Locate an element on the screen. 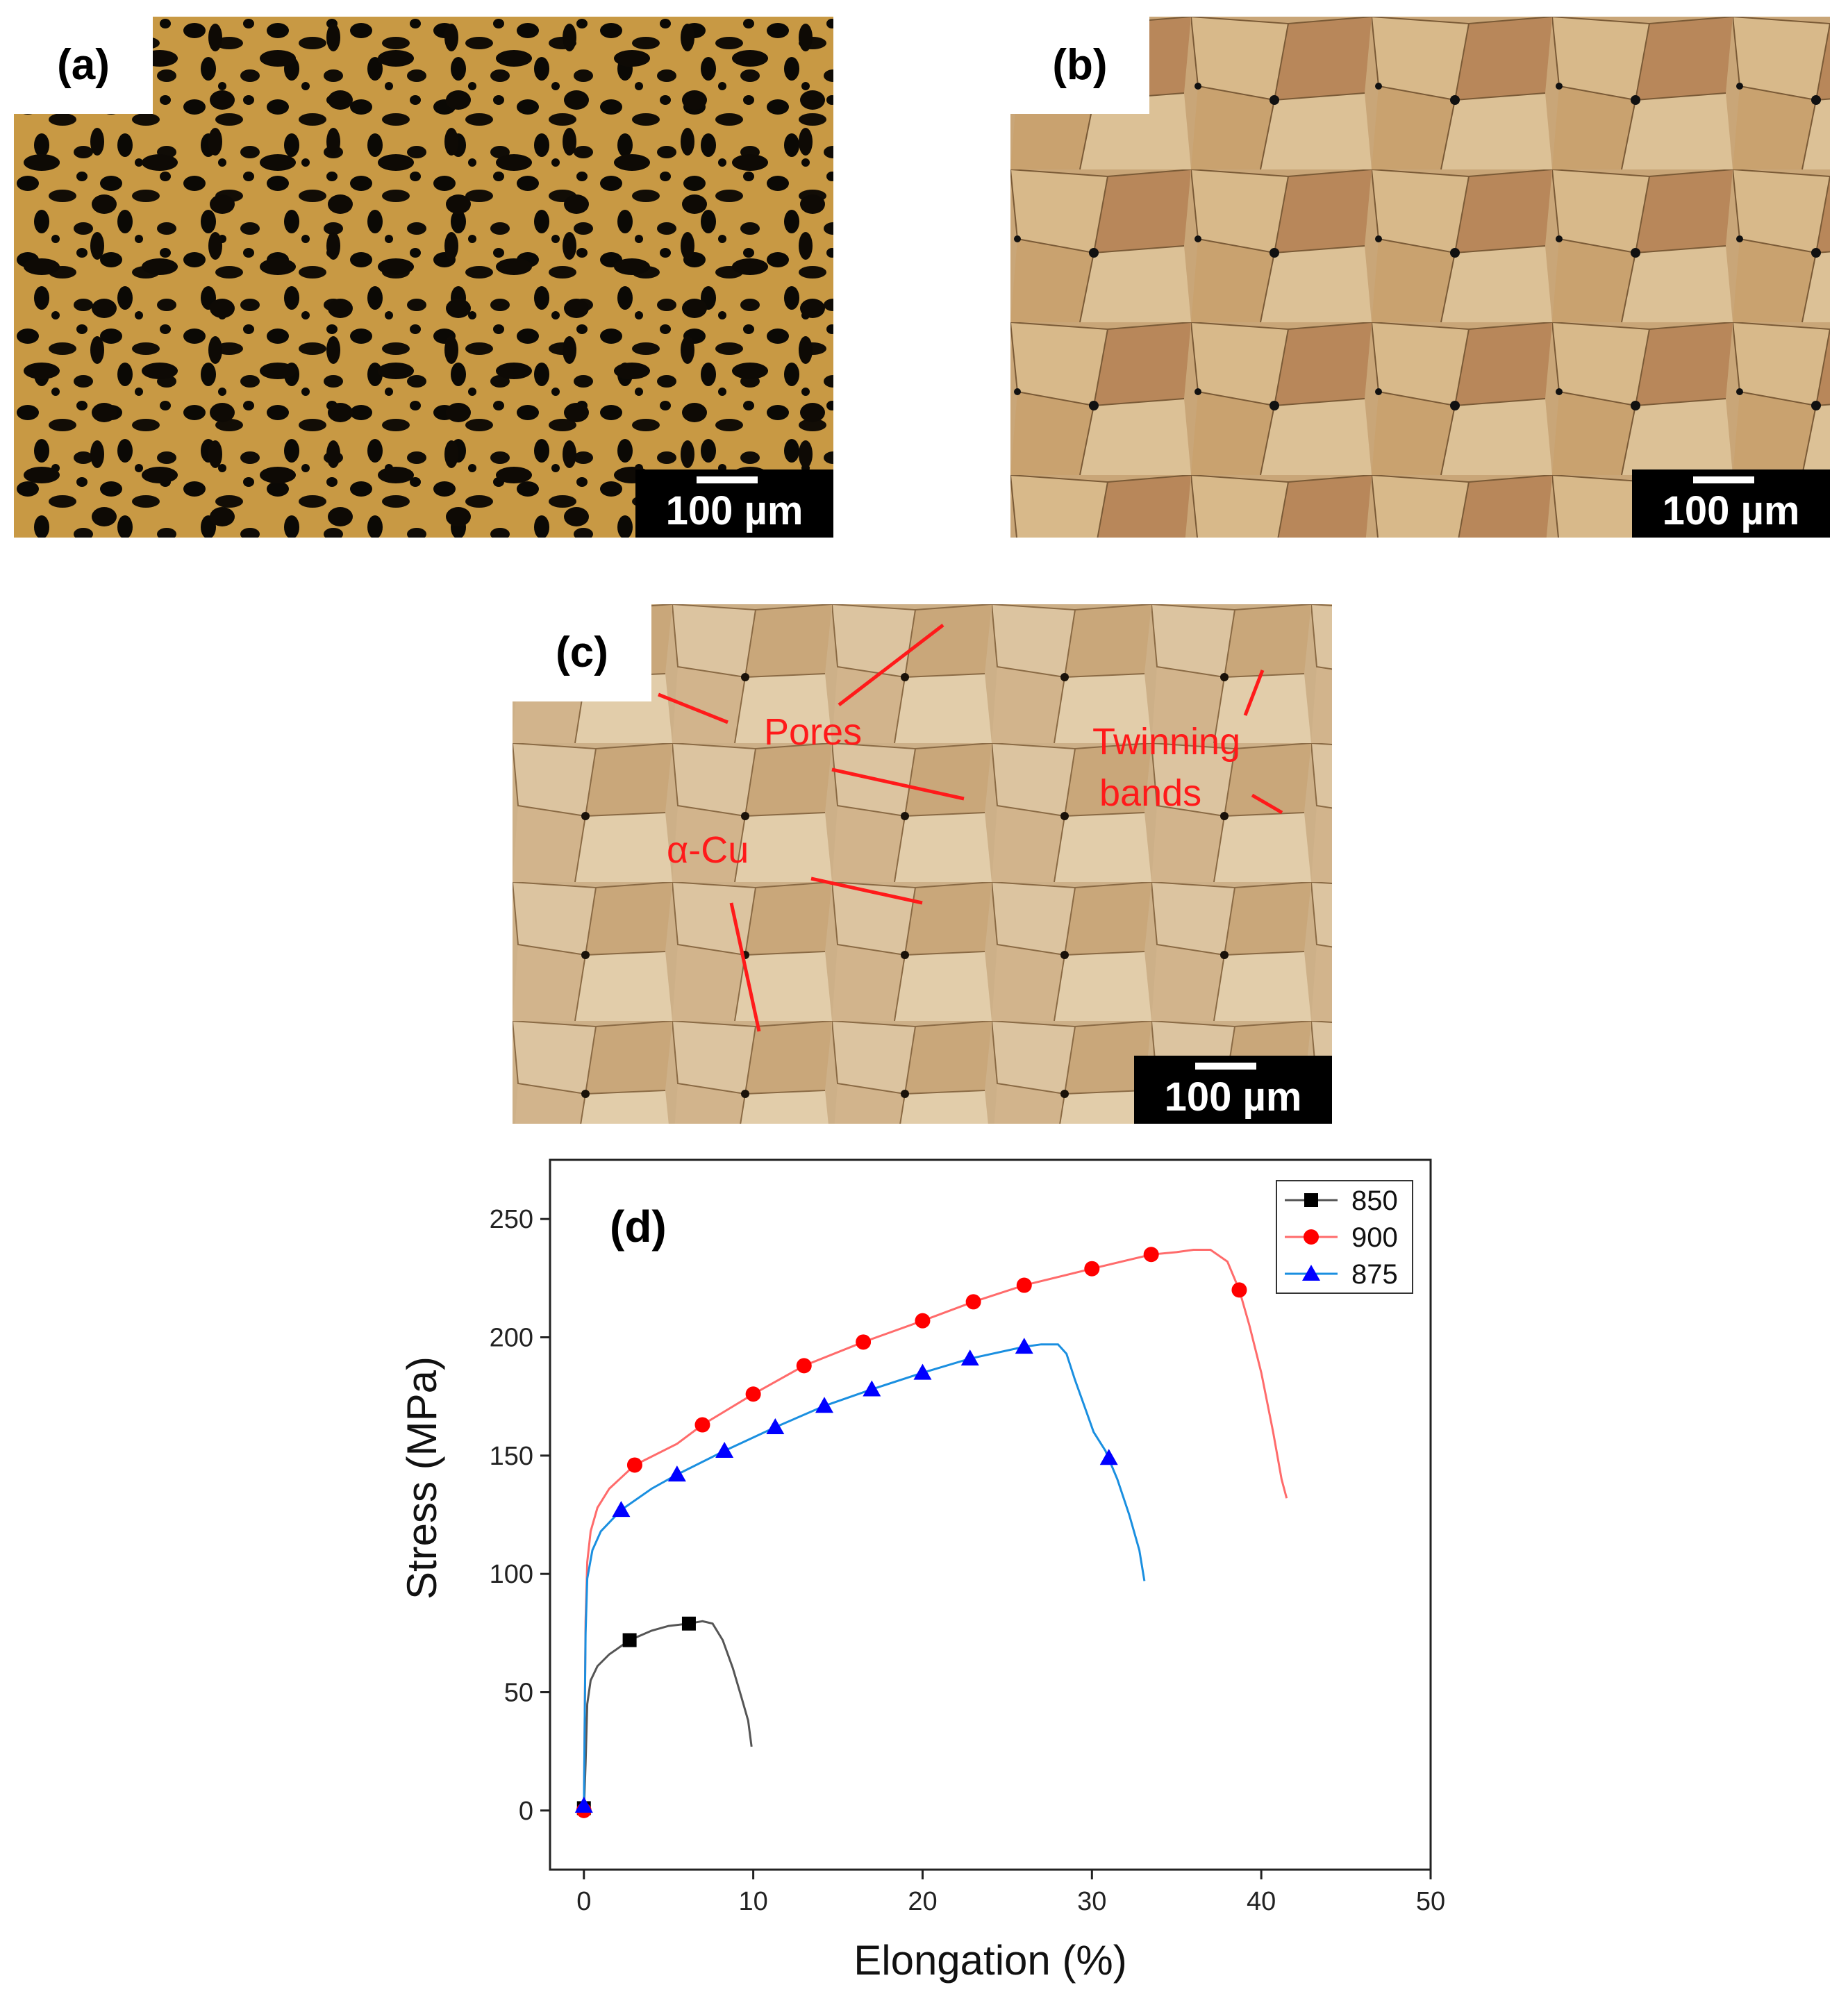 The height and width of the screenshot is (2003, 1848). y-tick-label-0: 0 is located at coordinates (526, 1811).